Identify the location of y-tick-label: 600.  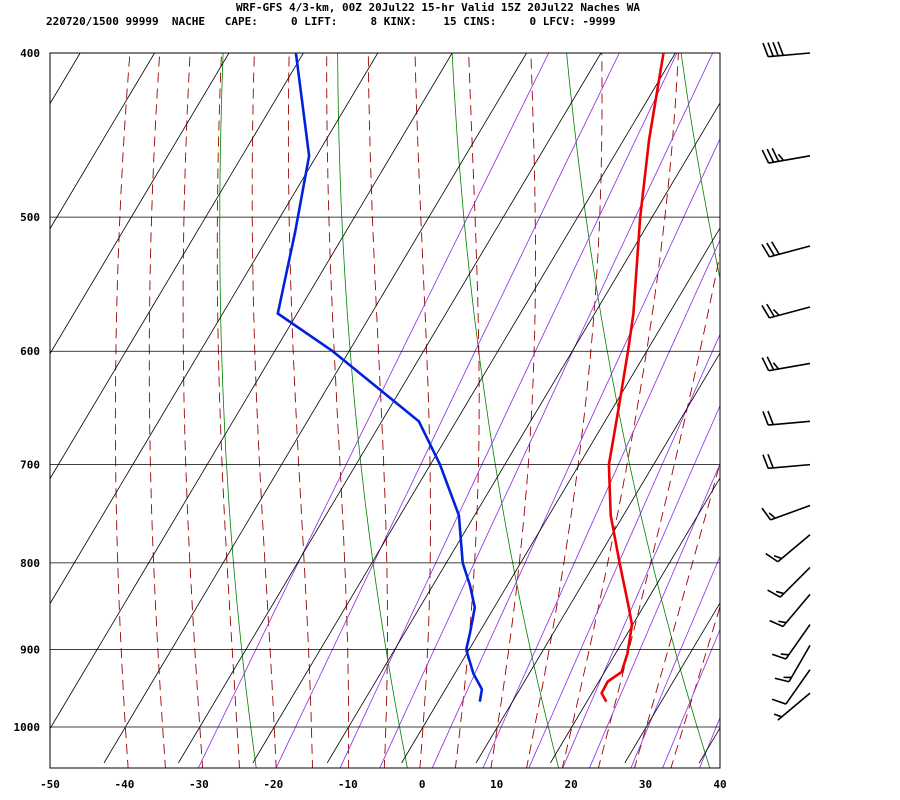
(30, 351).